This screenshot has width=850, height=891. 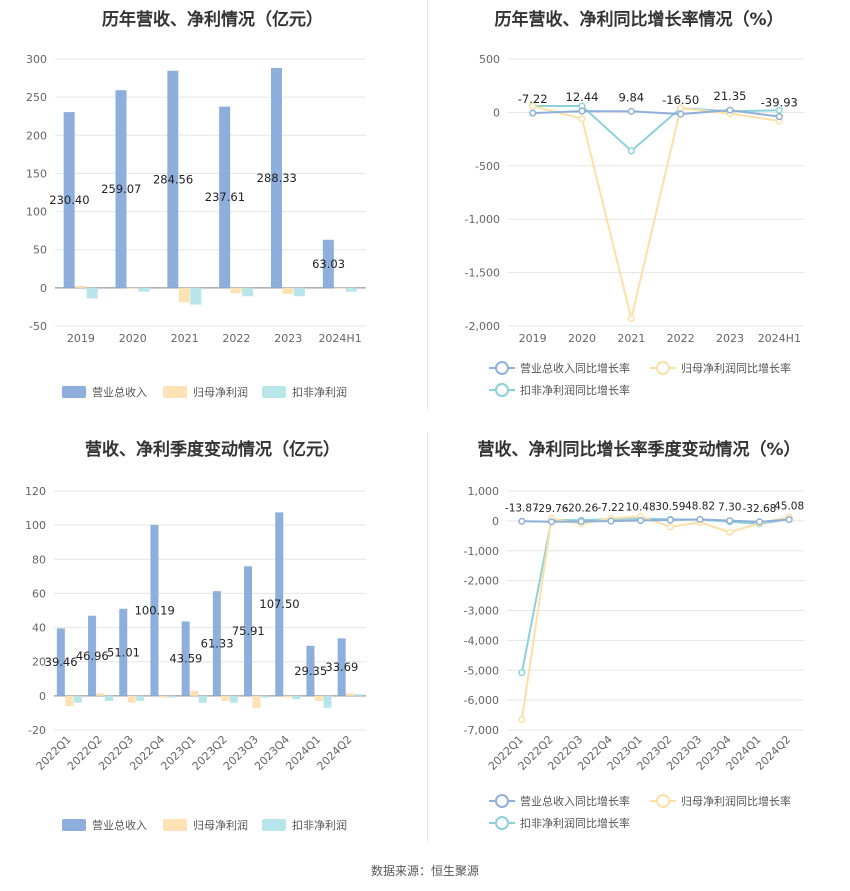 I want to click on legend-label: 归母净利润, so click(x=220, y=825).